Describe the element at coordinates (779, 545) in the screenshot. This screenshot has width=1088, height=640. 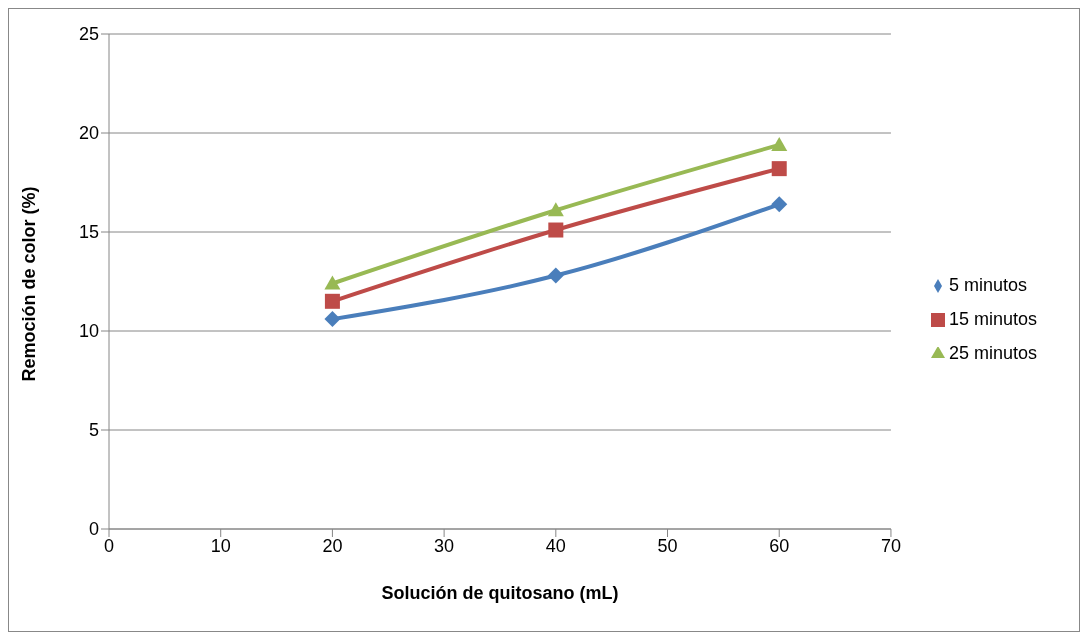
I see `x-tick-label: 60` at that location.